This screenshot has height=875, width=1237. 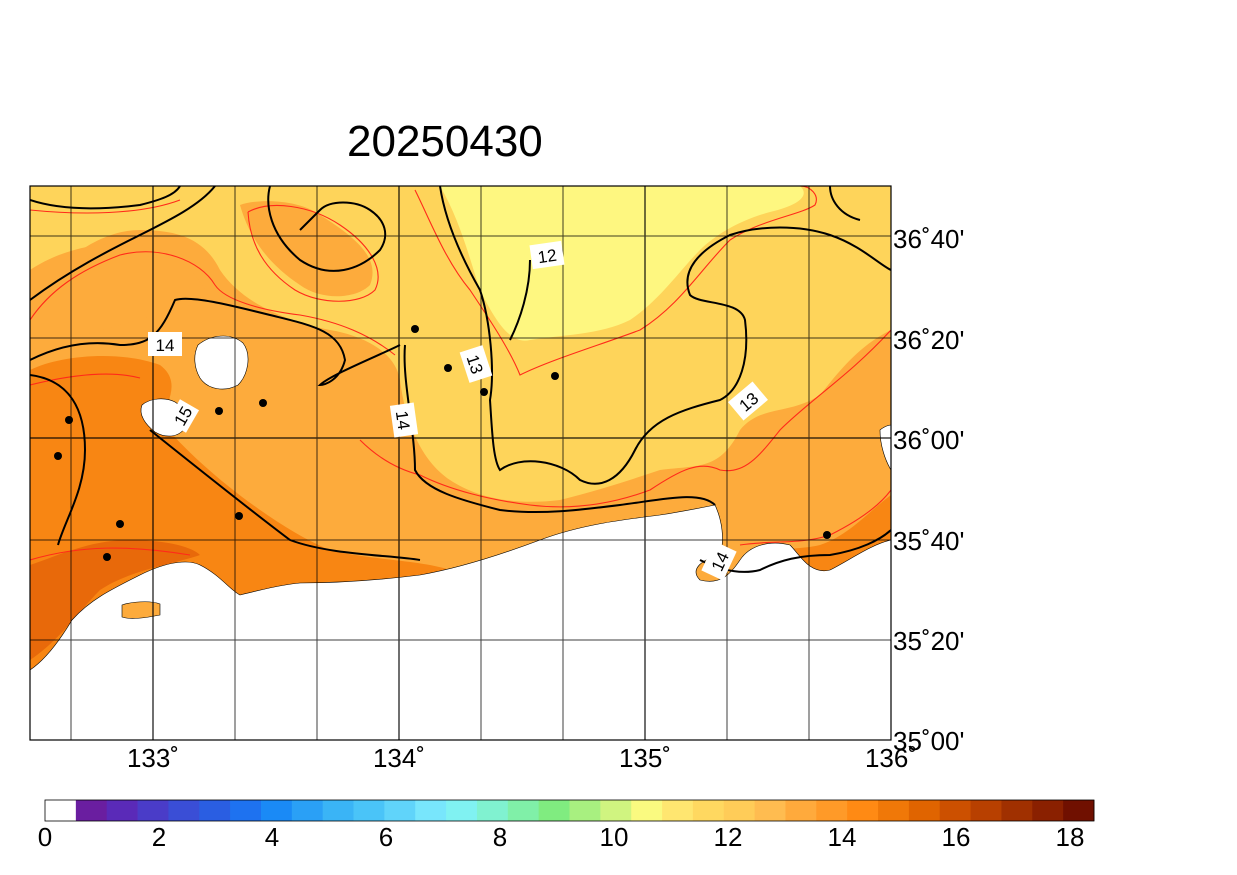 What do you see at coordinates (1070, 837) in the screenshot?
I see `colorbar-label: 18` at bounding box center [1070, 837].